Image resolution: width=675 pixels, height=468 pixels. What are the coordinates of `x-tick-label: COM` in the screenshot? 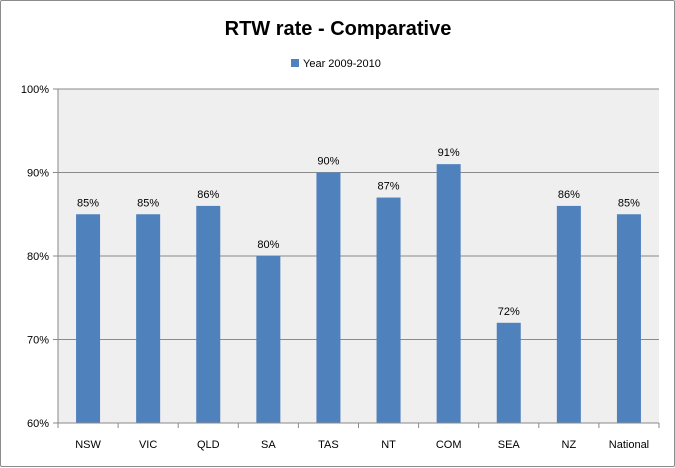 It's located at (449, 445).